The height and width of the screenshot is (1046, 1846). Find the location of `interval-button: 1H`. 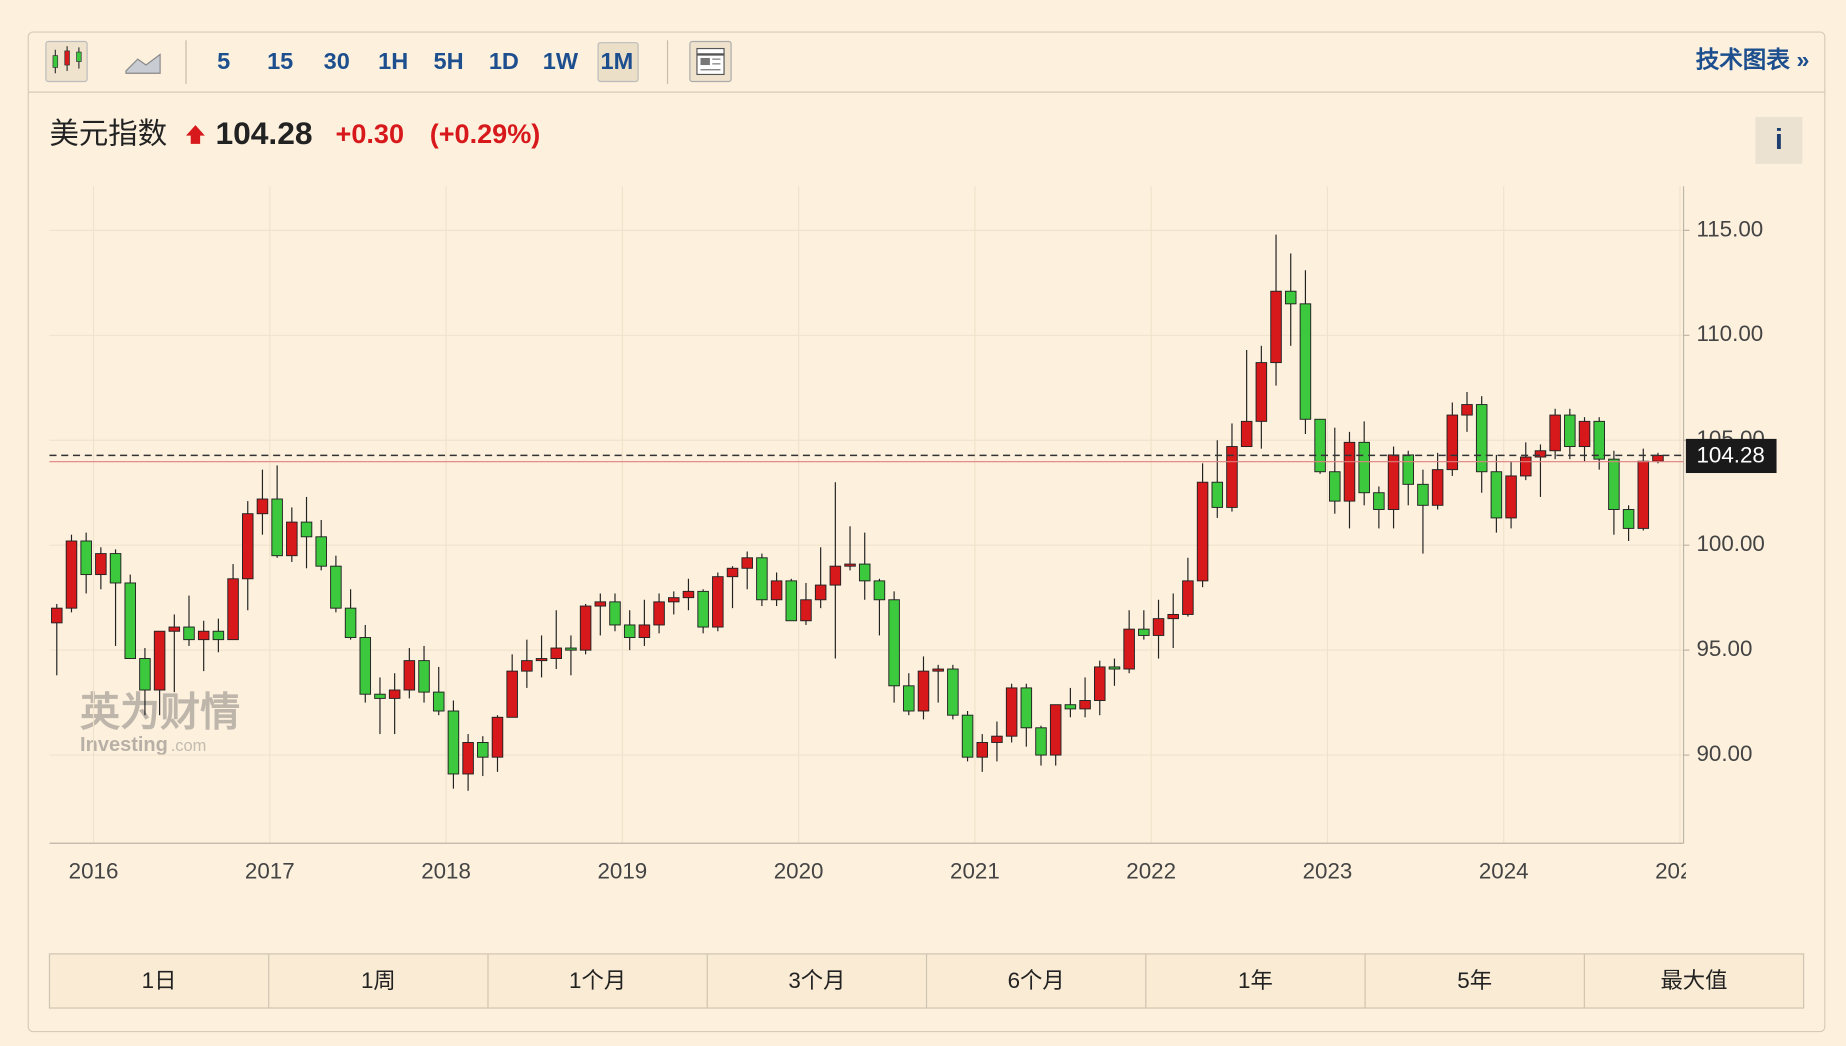

interval-button: 1H is located at coordinates (393, 61).